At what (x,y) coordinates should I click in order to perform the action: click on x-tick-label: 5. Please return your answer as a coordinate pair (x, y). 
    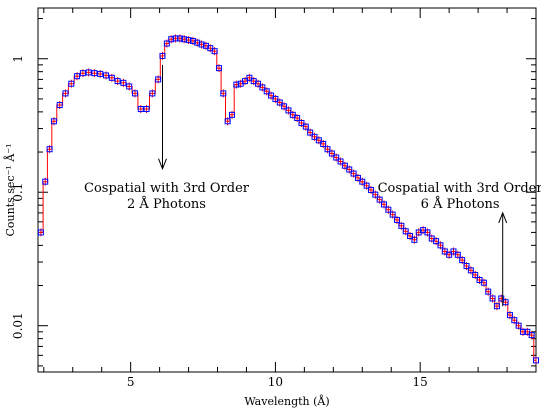
    Looking at the image, I should click on (131, 382).